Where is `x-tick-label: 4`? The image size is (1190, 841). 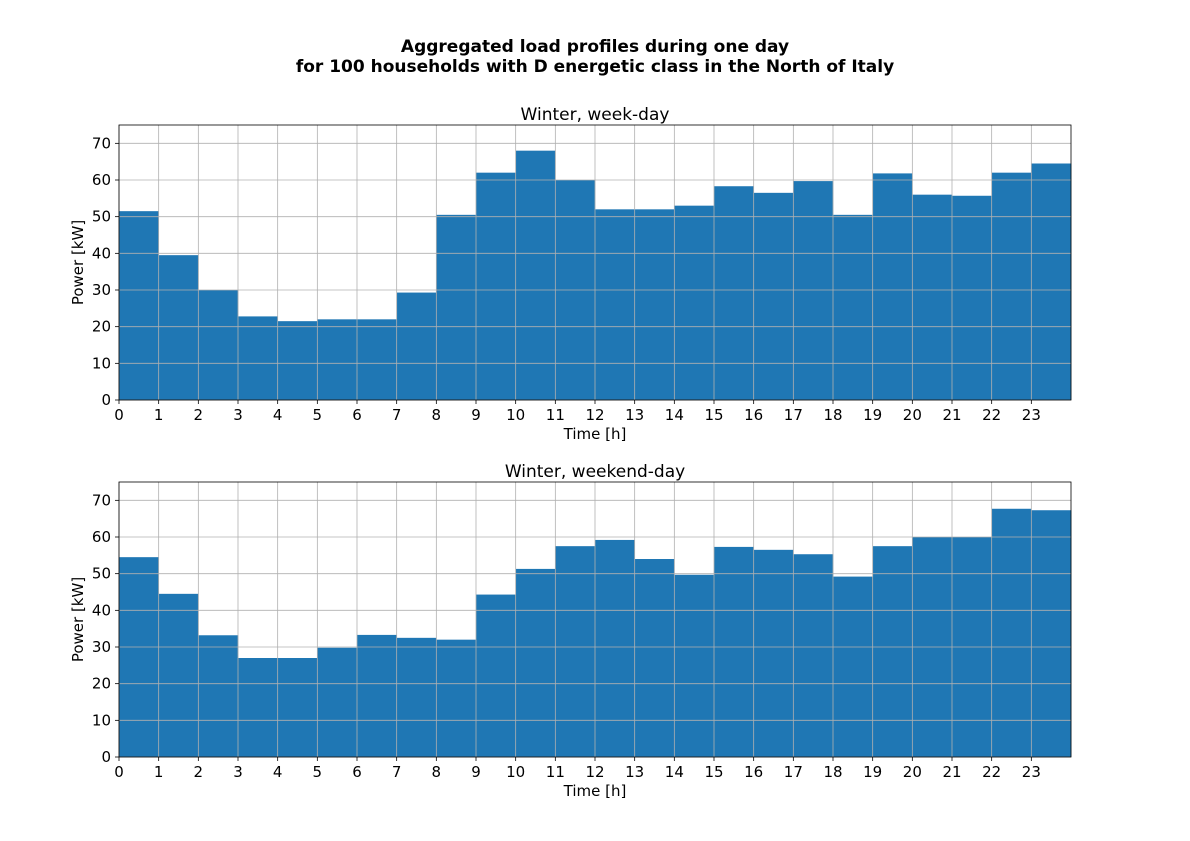
x-tick-label: 4 is located at coordinates (278, 415).